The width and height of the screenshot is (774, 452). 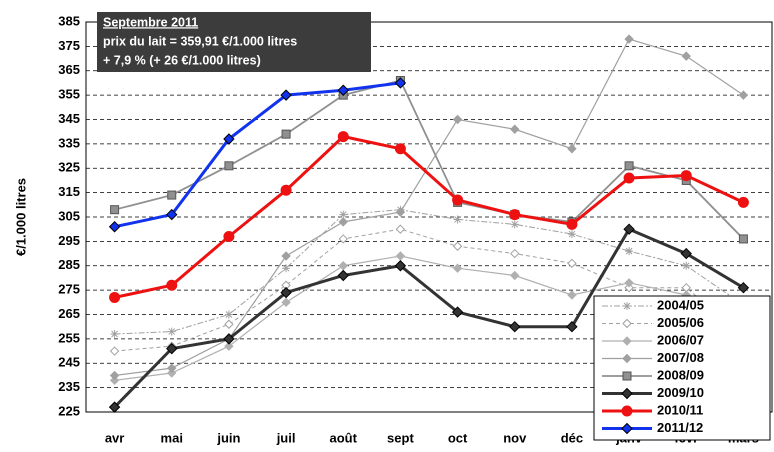 What do you see at coordinates (69, 45) in the screenshot?
I see `y-tick-label: 375` at bounding box center [69, 45].